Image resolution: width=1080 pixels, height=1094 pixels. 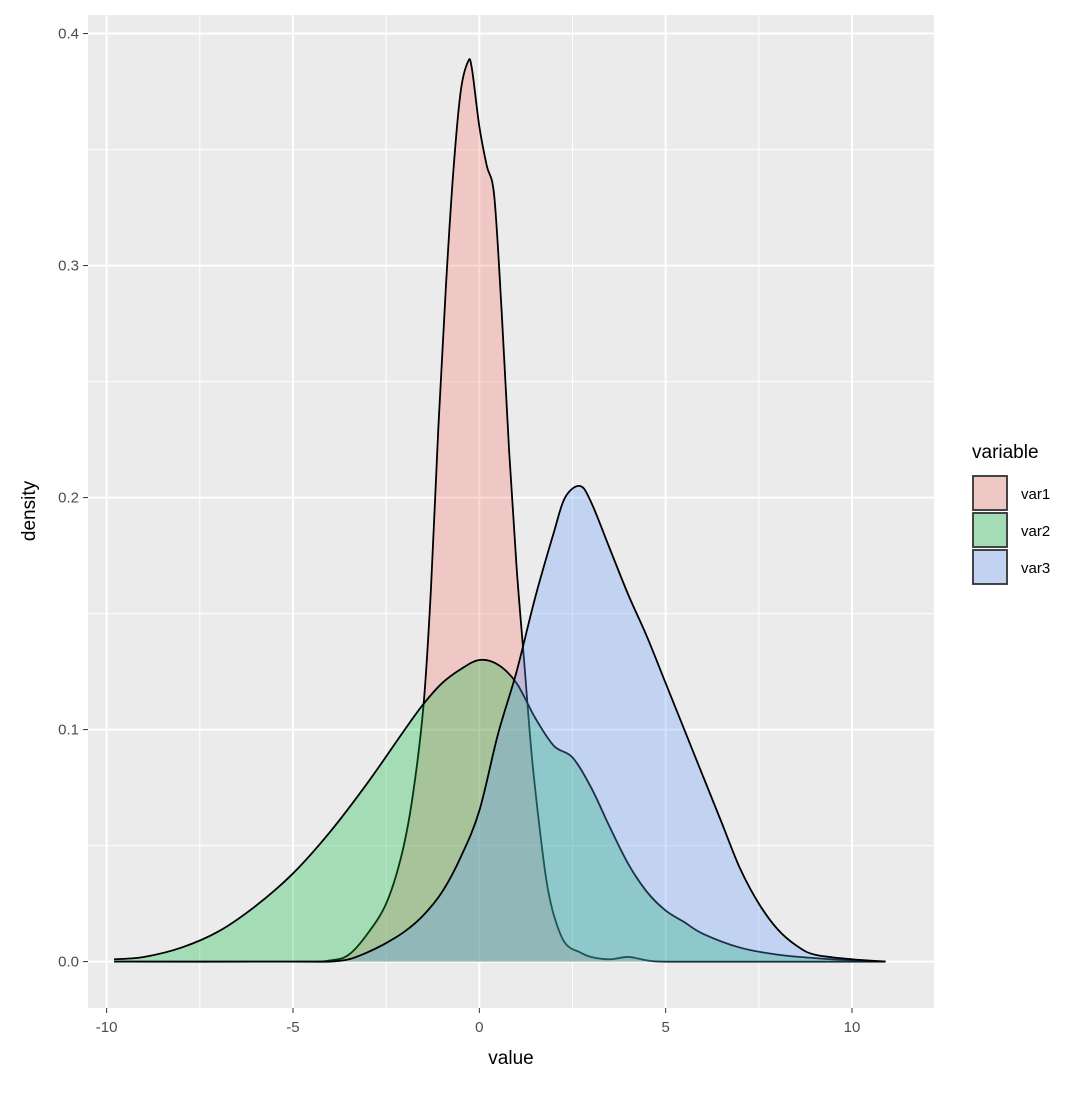 I want to click on x-tick-label: -5, so click(x=292, y=1027).